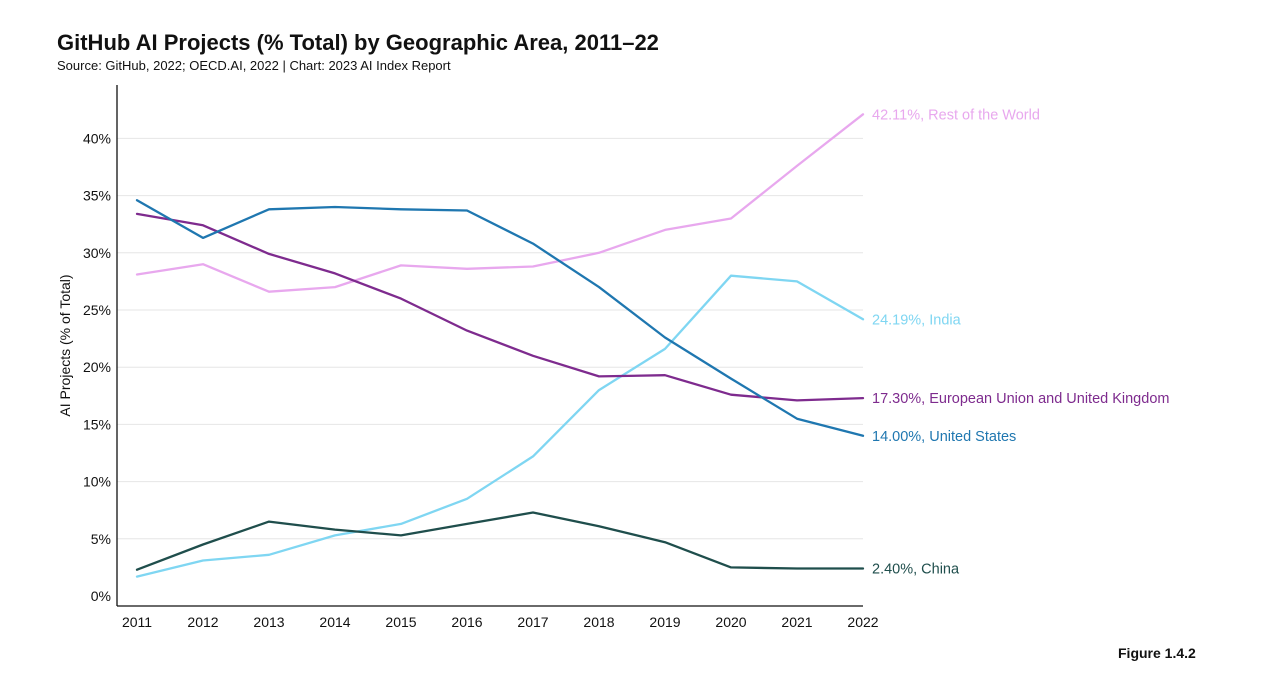  I want to click on x-tick-label: 2022, so click(862, 622).